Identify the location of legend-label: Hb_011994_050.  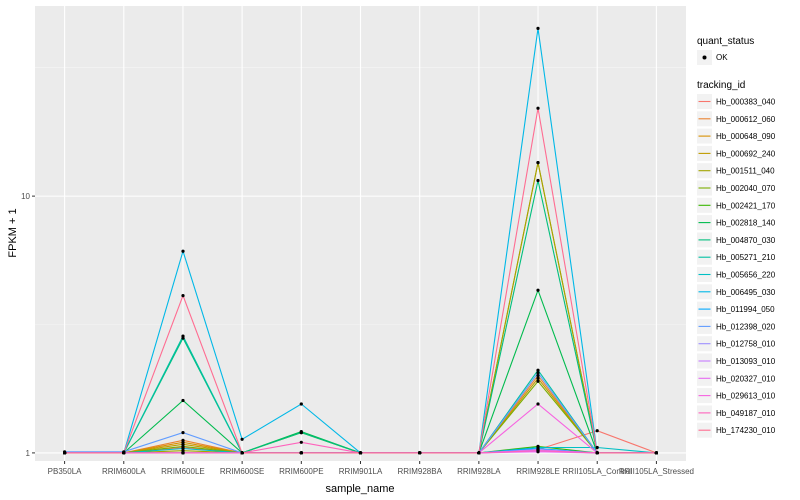
(745, 309).